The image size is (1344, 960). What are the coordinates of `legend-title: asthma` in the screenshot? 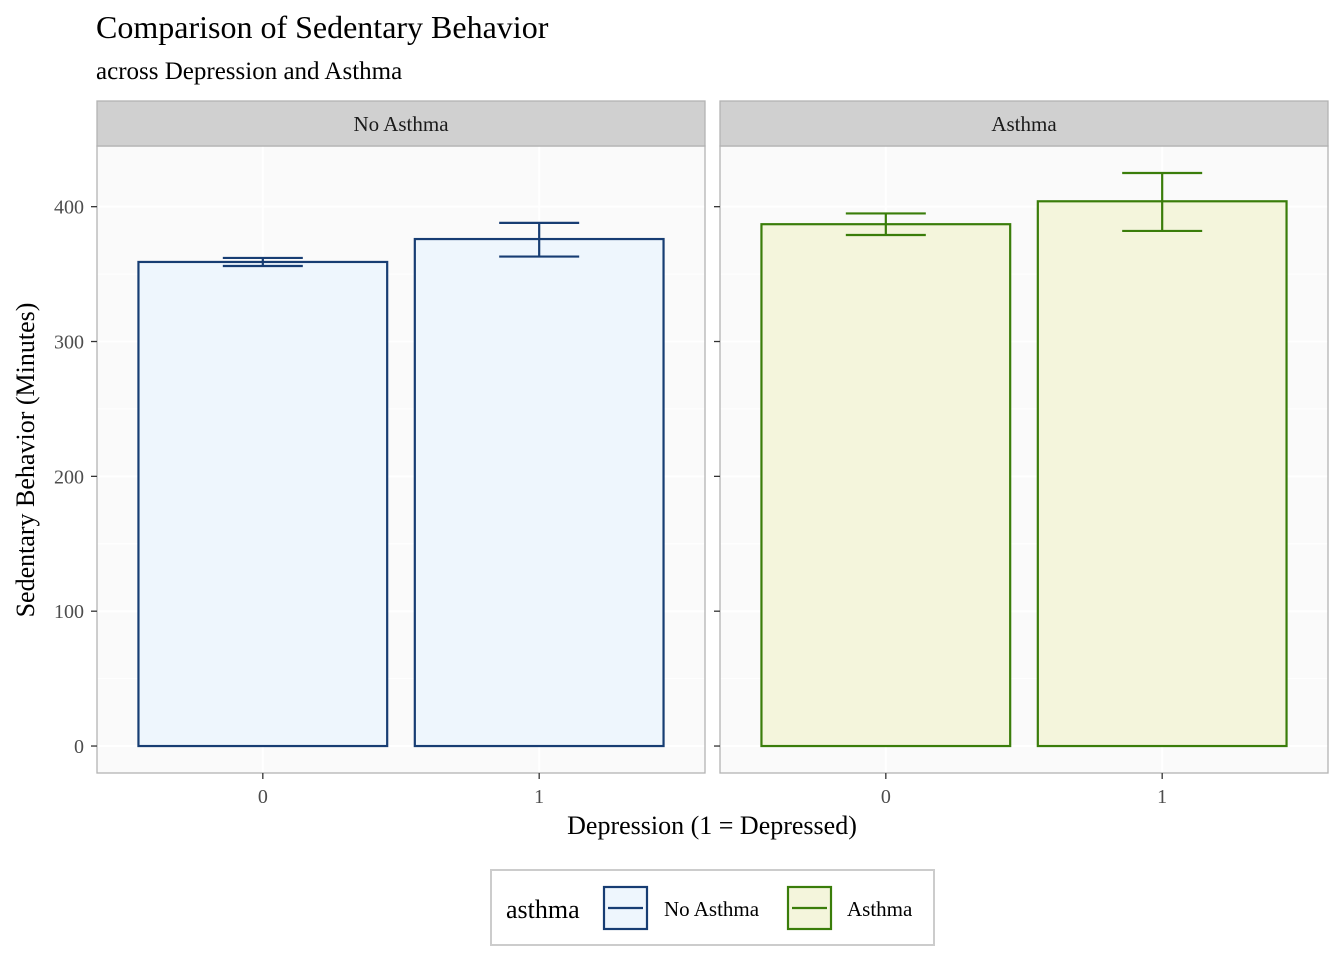 It's located at (543, 909).